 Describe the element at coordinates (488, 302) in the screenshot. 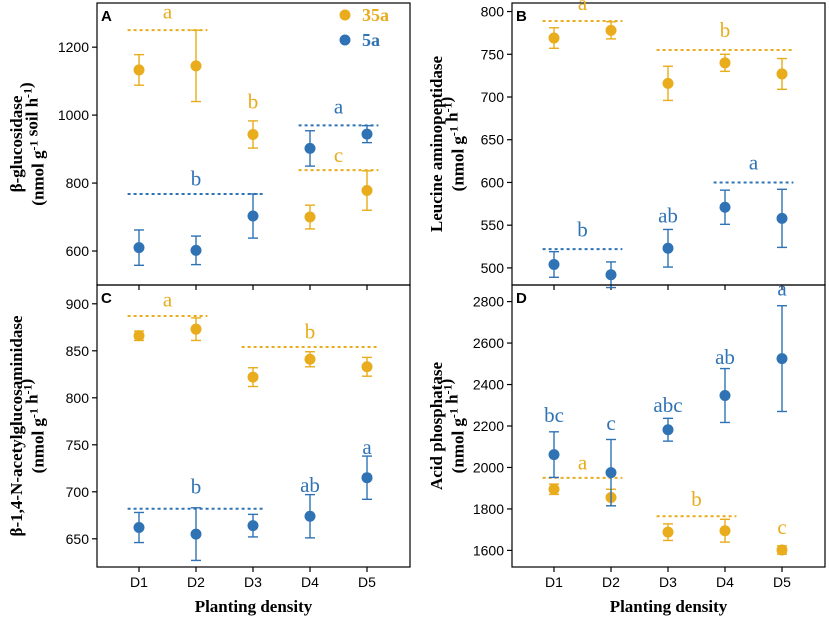

I see `y-tick-label: 2800` at that location.